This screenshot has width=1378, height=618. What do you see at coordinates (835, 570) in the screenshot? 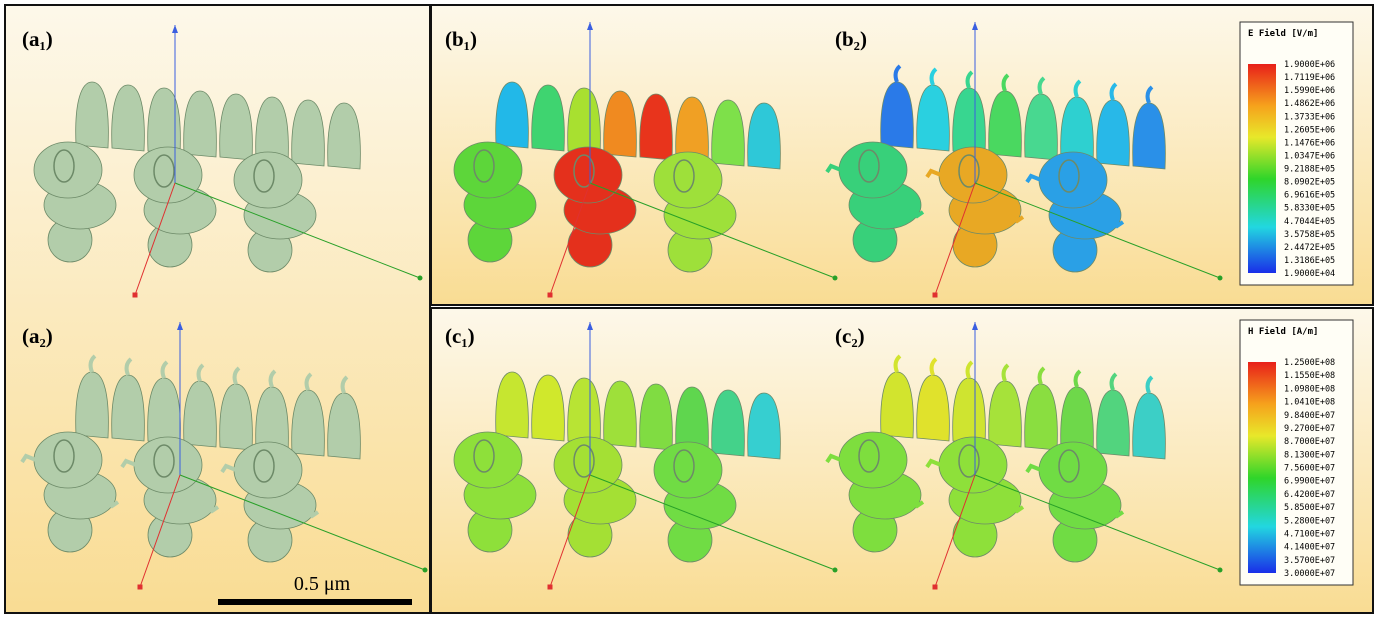
I see `axis-x-head` at bounding box center [835, 570].